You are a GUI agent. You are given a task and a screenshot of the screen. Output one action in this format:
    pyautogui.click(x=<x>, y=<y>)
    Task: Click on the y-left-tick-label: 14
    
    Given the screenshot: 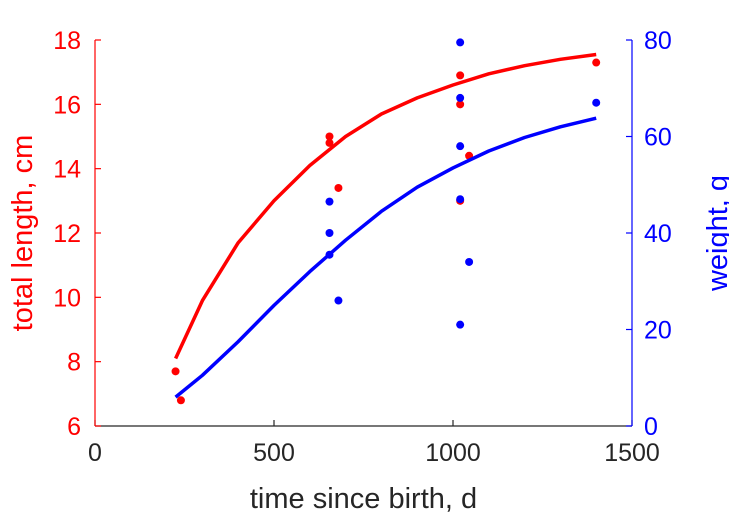 What is the action you would take?
    pyautogui.click(x=67, y=170)
    